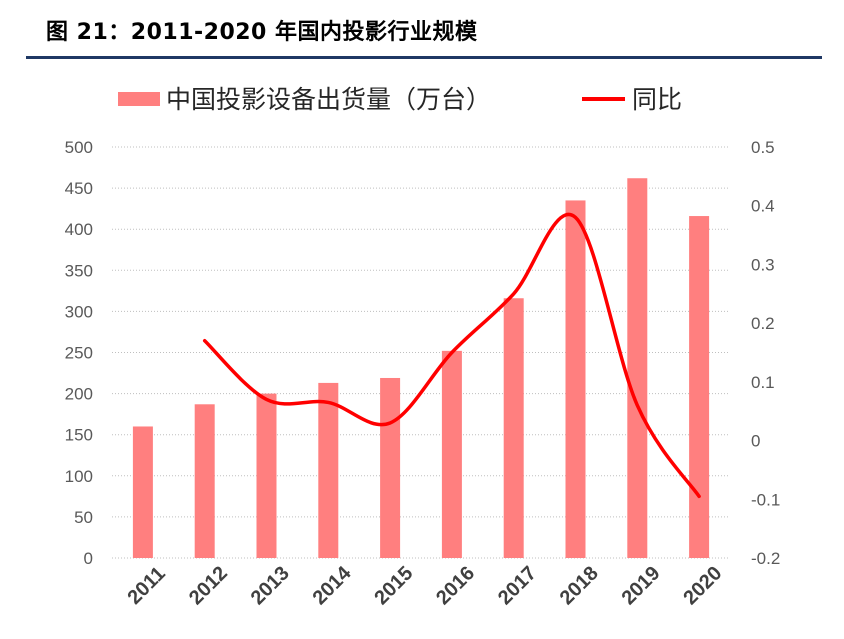  I want to click on x-tick-label: 2018, so click(579, 585).